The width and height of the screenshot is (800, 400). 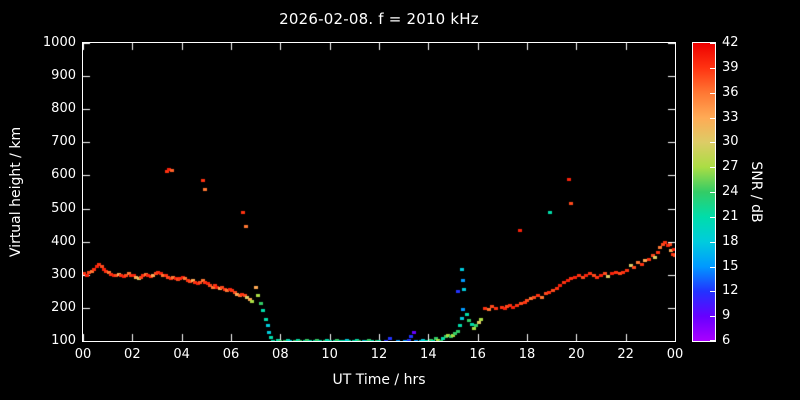 I want to click on colorbar-tick-label: 27, so click(x=730, y=167).